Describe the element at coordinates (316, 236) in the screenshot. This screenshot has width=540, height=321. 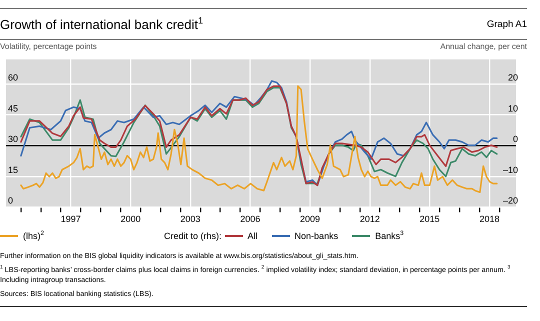
I see `legend-label: Non-banks` at that location.